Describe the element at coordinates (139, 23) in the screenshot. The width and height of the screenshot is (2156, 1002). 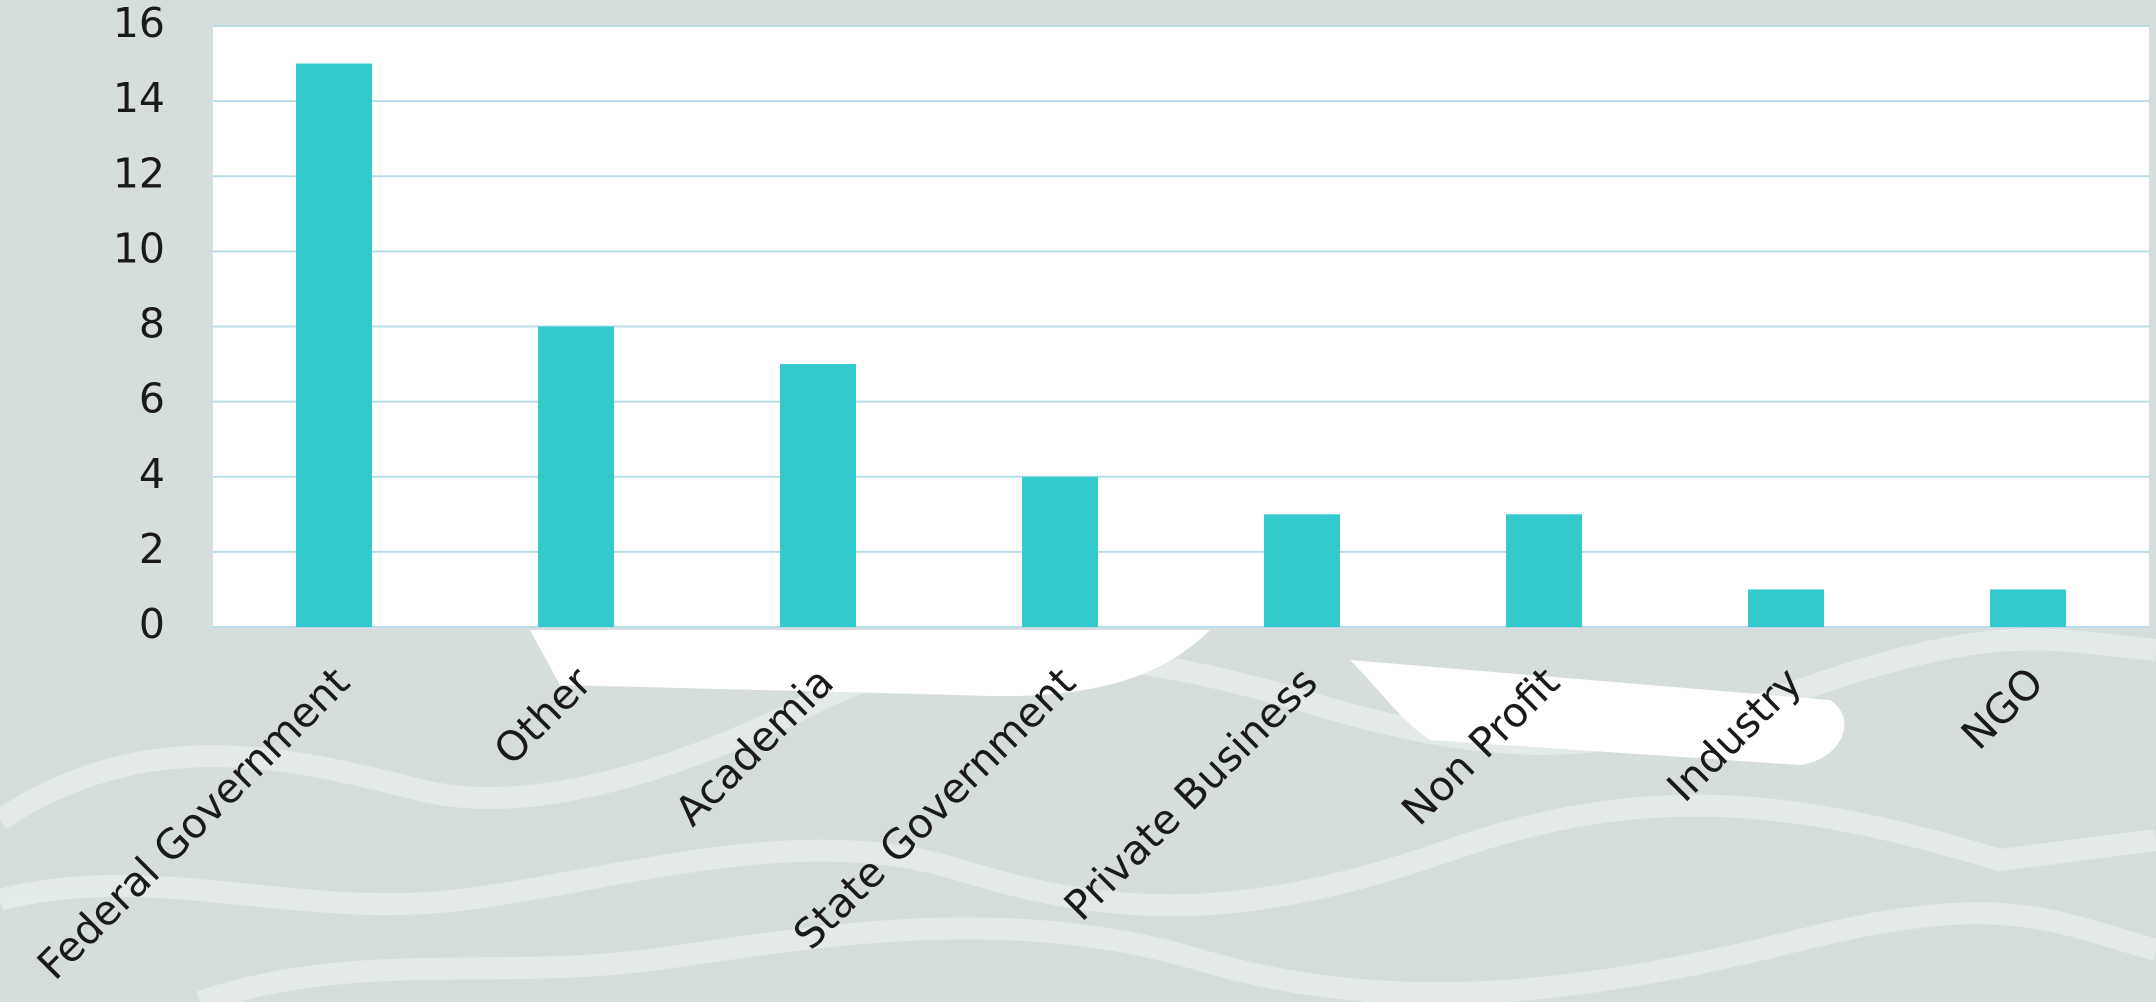
I see `y-tick-label: 16` at that location.